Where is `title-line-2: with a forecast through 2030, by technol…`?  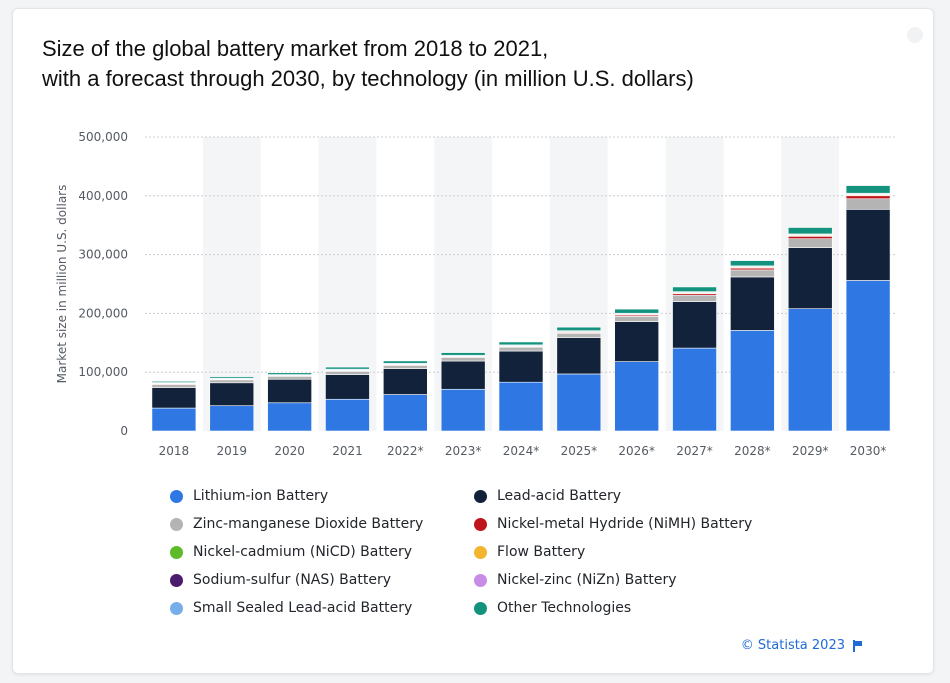
title-line-2: with a forecast through 2030, by technol… is located at coordinates (368, 78).